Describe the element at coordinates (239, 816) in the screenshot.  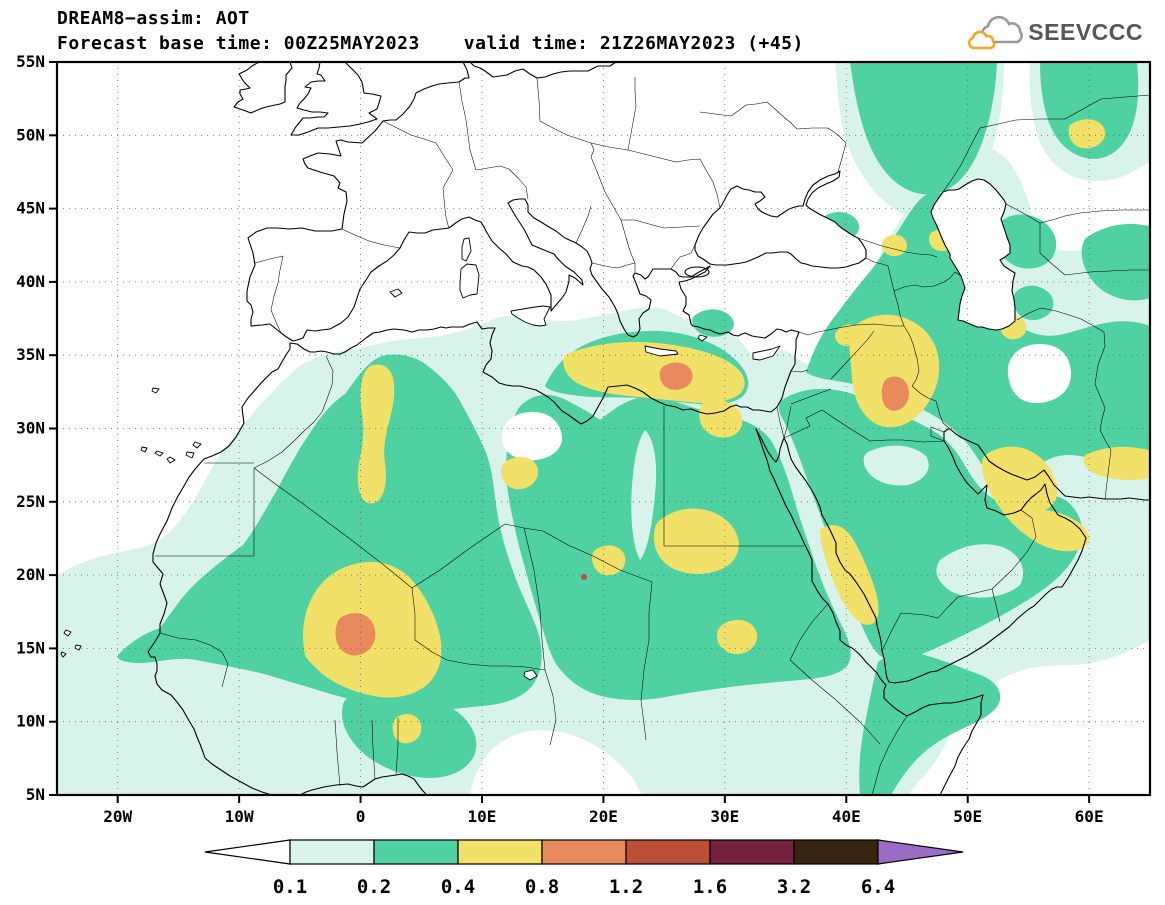
I see `lon-tick-label: 10W` at that location.